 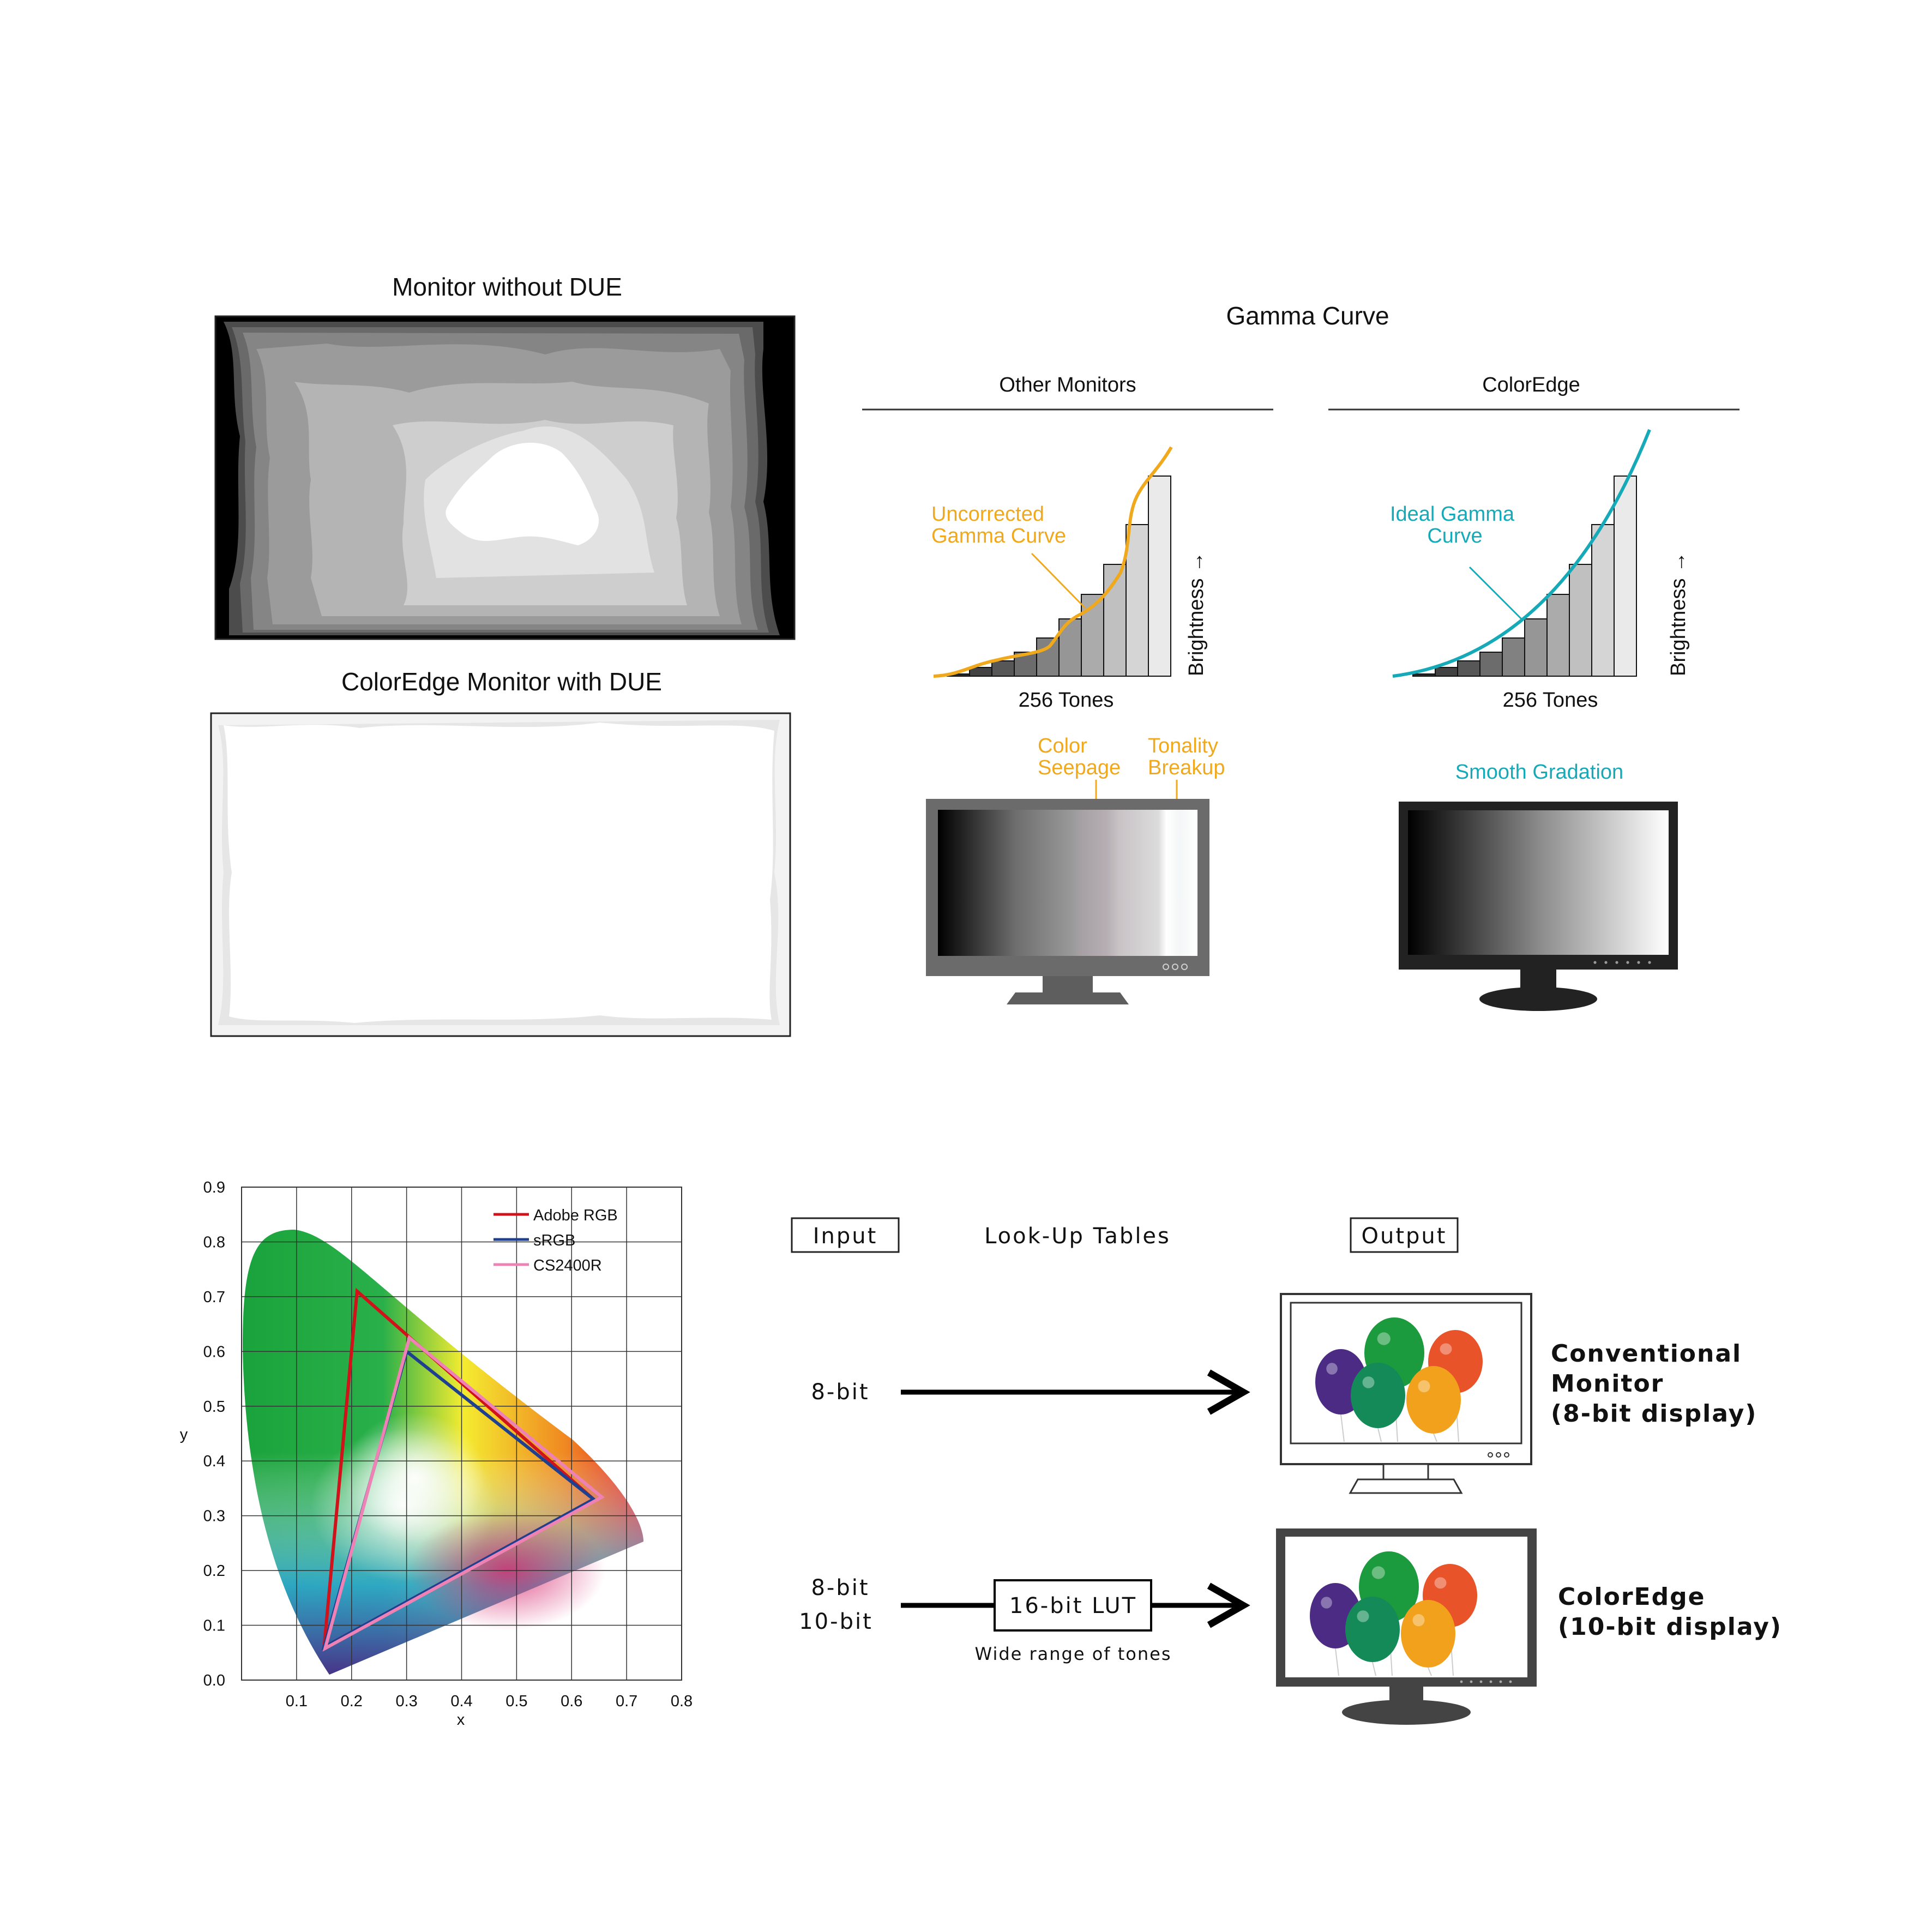 I want to click on gamut-legend: Adobe RGB sRGB CS2400R, so click(x=555, y=1240).